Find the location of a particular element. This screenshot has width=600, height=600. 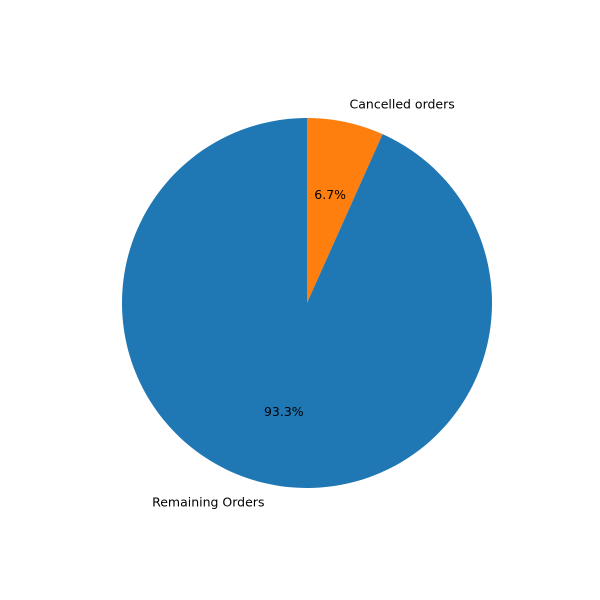

pie-percent-label-cancelled-orders: 6.7% is located at coordinates (330, 194).